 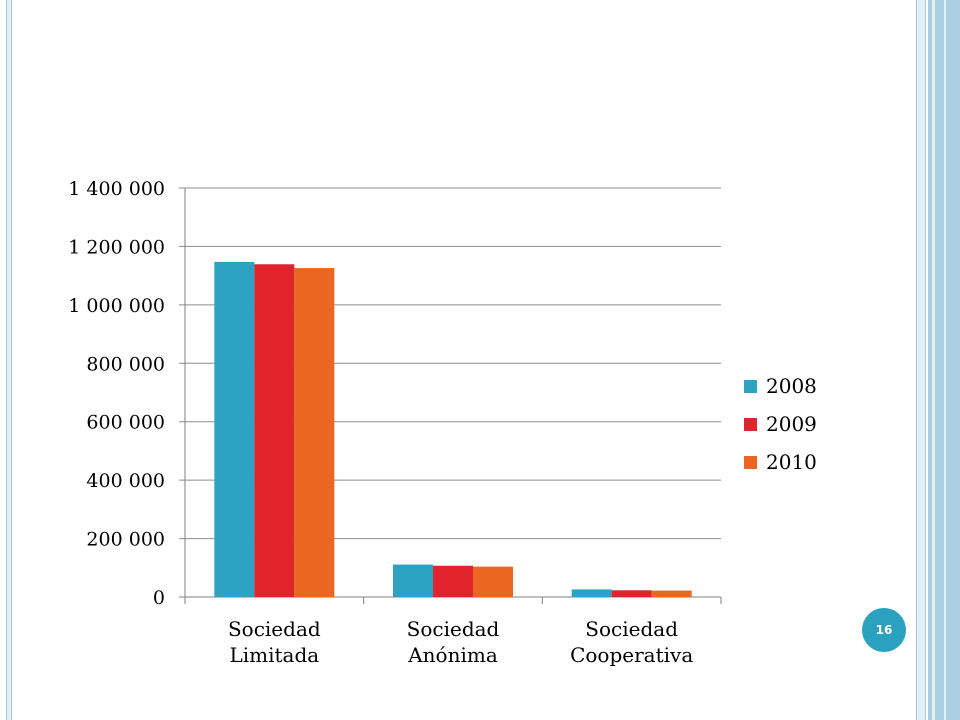 What do you see at coordinates (116, 247) in the screenshot?
I see `y-tick-label: 1 200 000` at bounding box center [116, 247].